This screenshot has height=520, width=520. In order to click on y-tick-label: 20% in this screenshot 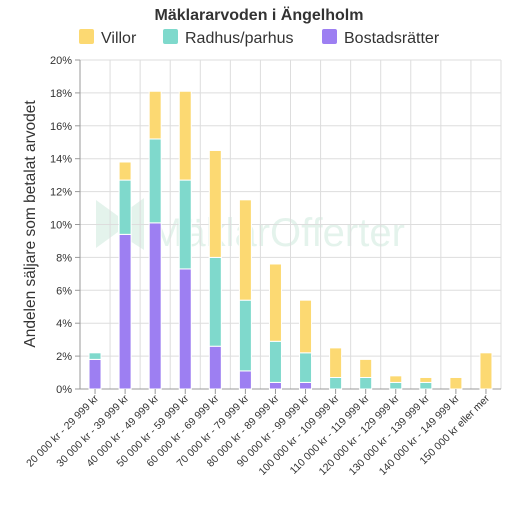, I will do `click(61, 61)`.